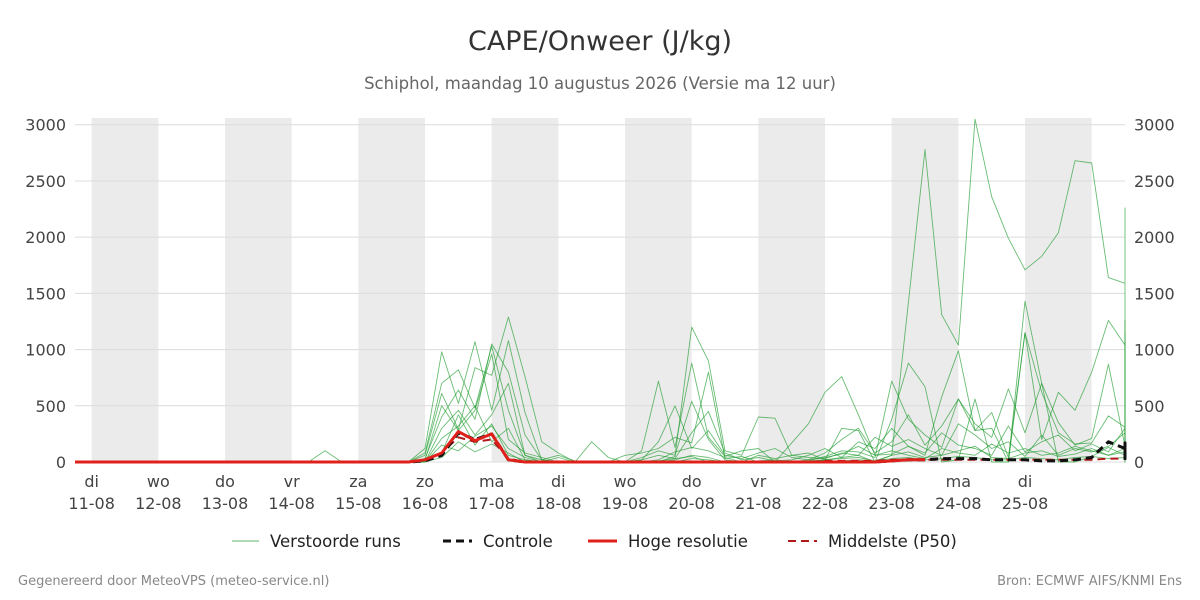 The width and height of the screenshot is (1200, 600). What do you see at coordinates (158, 503) in the screenshot?
I see `x-tick-date: 12-08` at bounding box center [158, 503].